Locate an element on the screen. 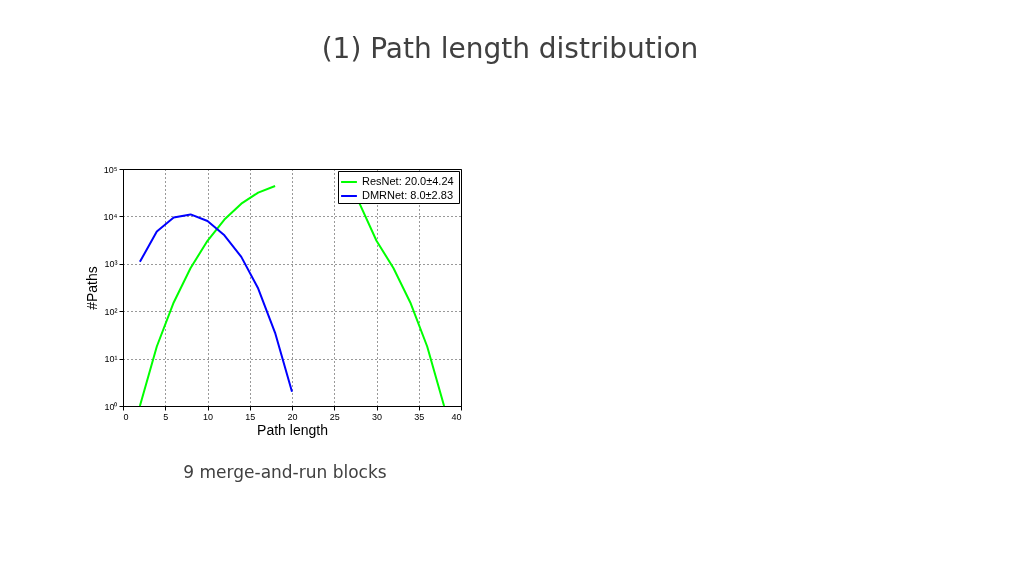 The height and width of the screenshot is (574, 1020). y-tick-label: 10⁰ is located at coordinates (111, 406).